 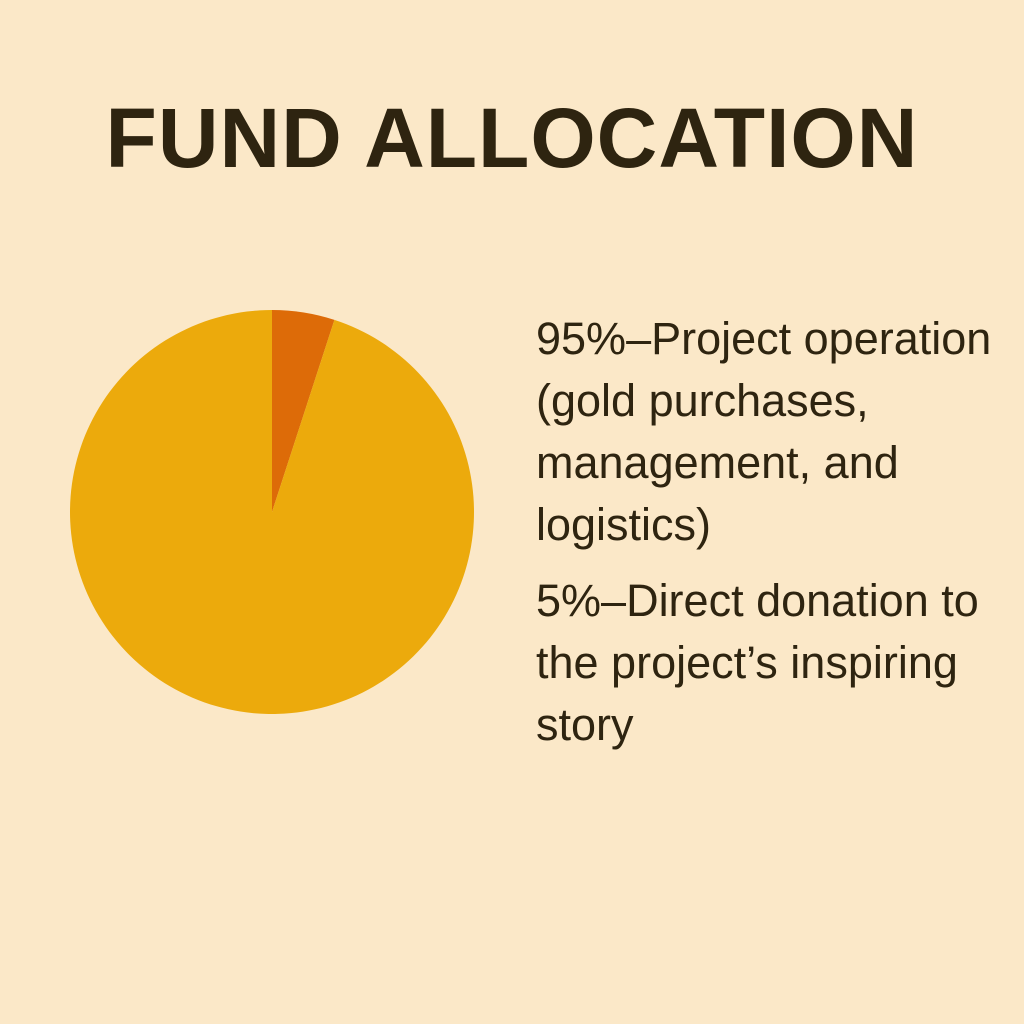 What do you see at coordinates (512, 138) in the screenshot?
I see `chart-title: FUND ALLOCATION` at bounding box center [512, 138].